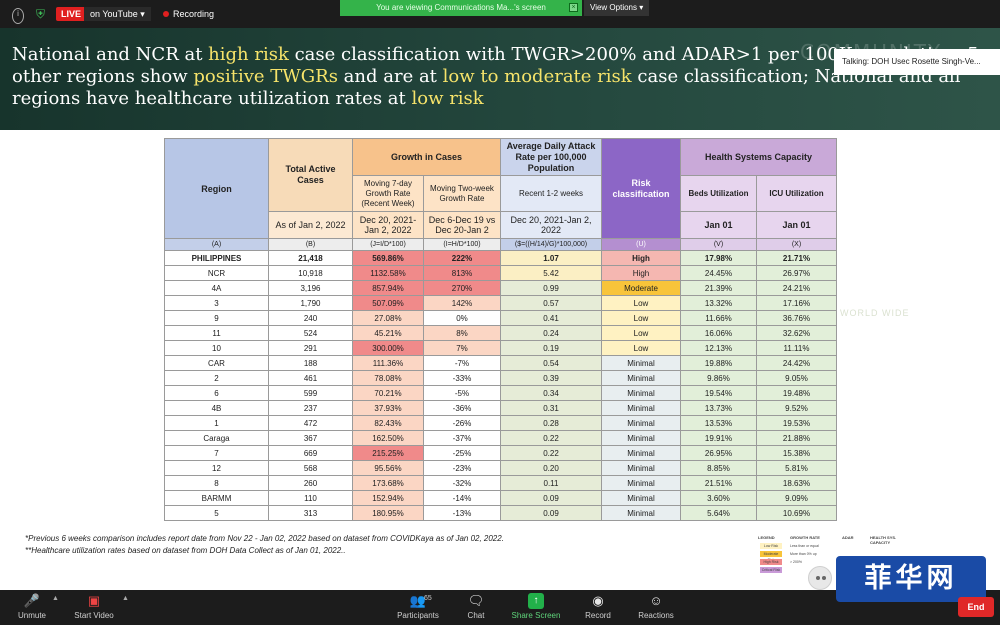  I want to click on info-icon: i, so click(18, 16).